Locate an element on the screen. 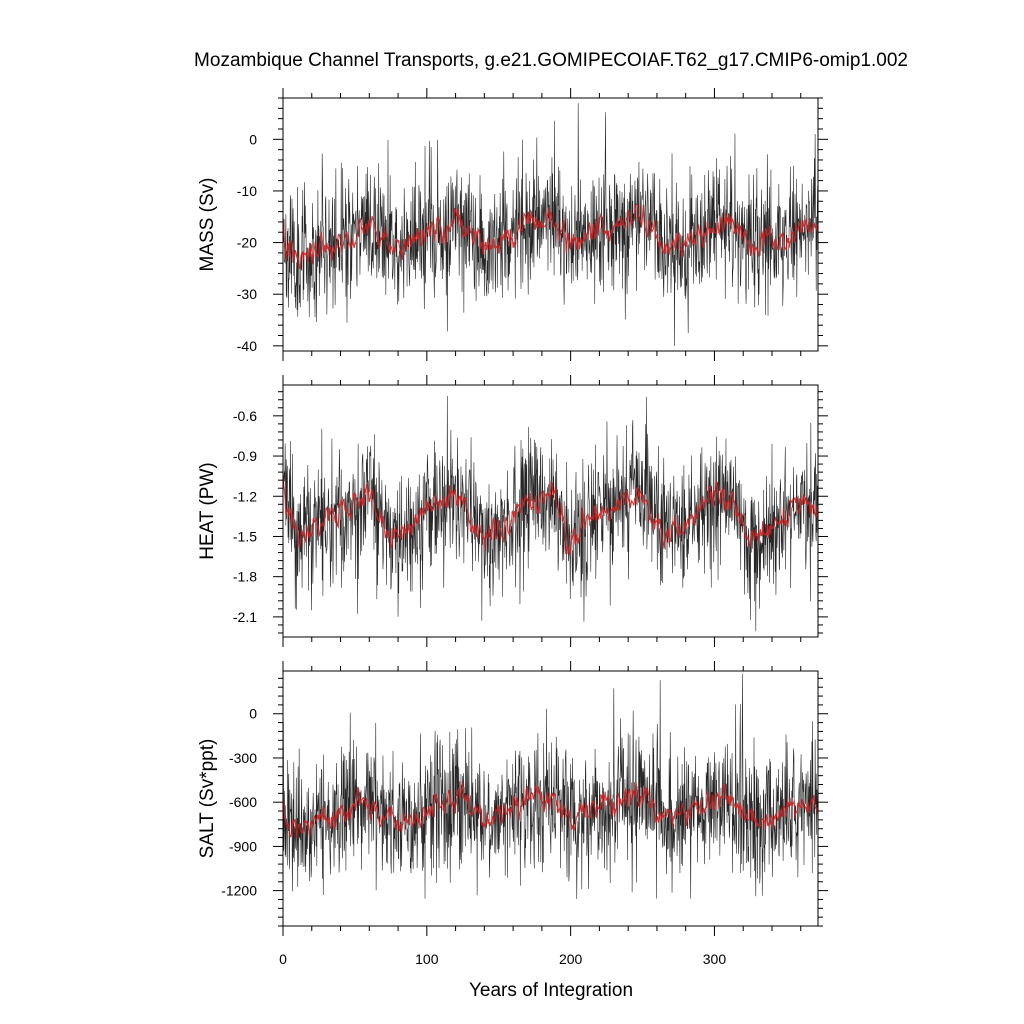 Image resolution: width=1024 pixels, height=1024 pixels. y-tick-label: -2.1 is located at coordinates (245, 617).